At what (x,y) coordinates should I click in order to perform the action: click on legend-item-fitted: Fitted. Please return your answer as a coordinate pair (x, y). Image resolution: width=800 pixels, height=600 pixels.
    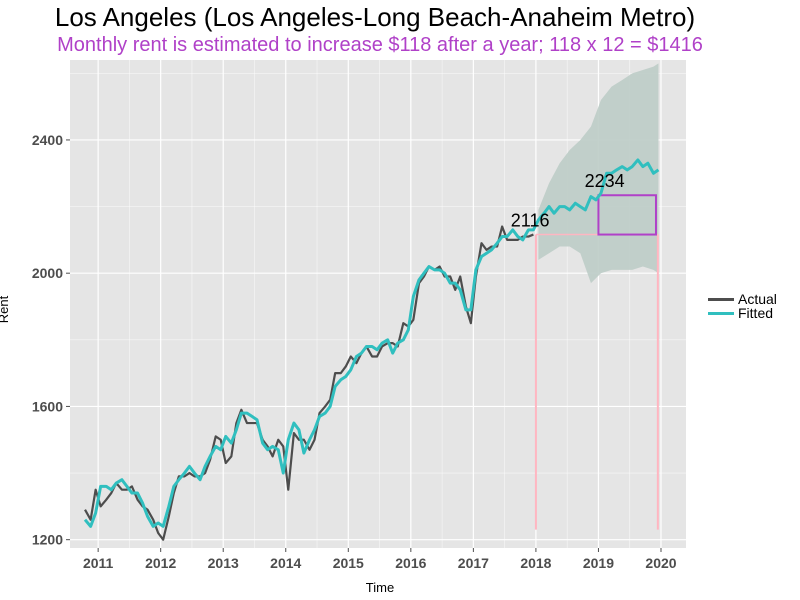
    Looking at the image, I should click on (742, 313).